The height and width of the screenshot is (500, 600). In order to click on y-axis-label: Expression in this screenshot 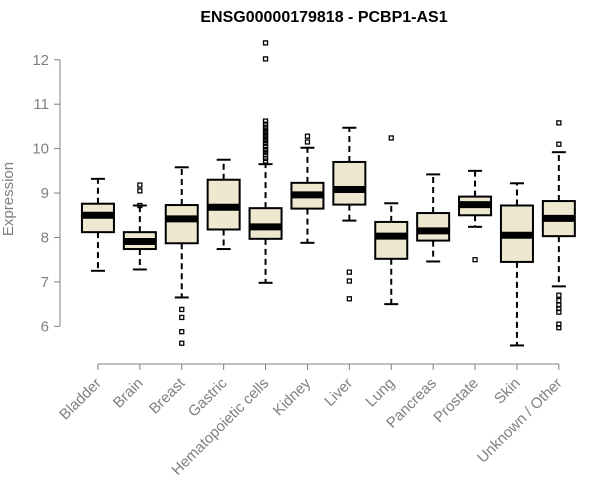, I will do `click(8, 199)`.